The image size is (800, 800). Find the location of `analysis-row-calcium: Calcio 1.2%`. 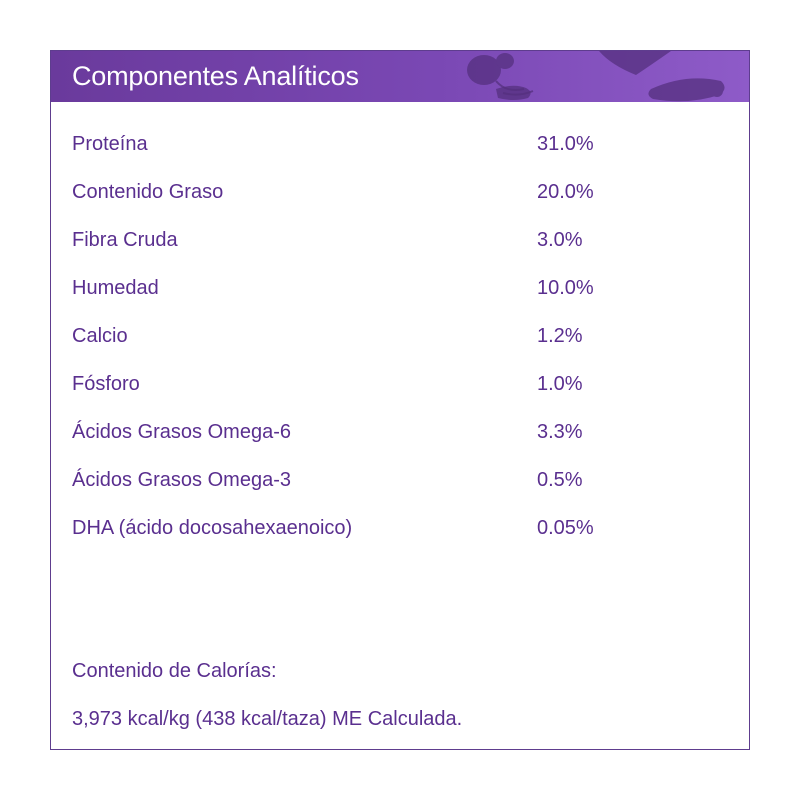

analysis-row-calcium: Calcio 1.2% is located at coordinates (402, 347).